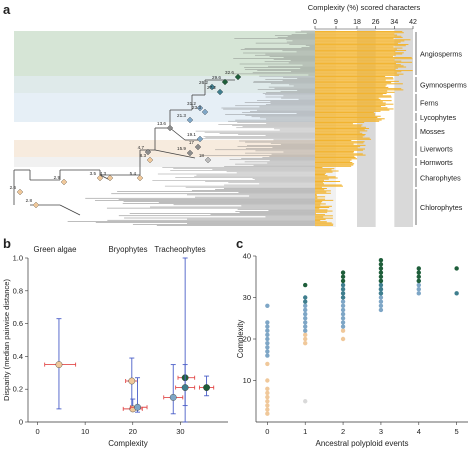 The height and width of the screenshot is (453, 474). Describe the element at coordinates (55, 249) in the screenshot. I see `group-label: Green algae` at that location.